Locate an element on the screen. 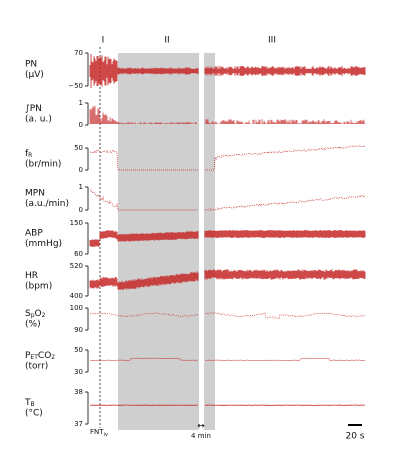 This screenshot has height=464, width=400. y-tick-label: 37 is located at coordinates (78, 424).